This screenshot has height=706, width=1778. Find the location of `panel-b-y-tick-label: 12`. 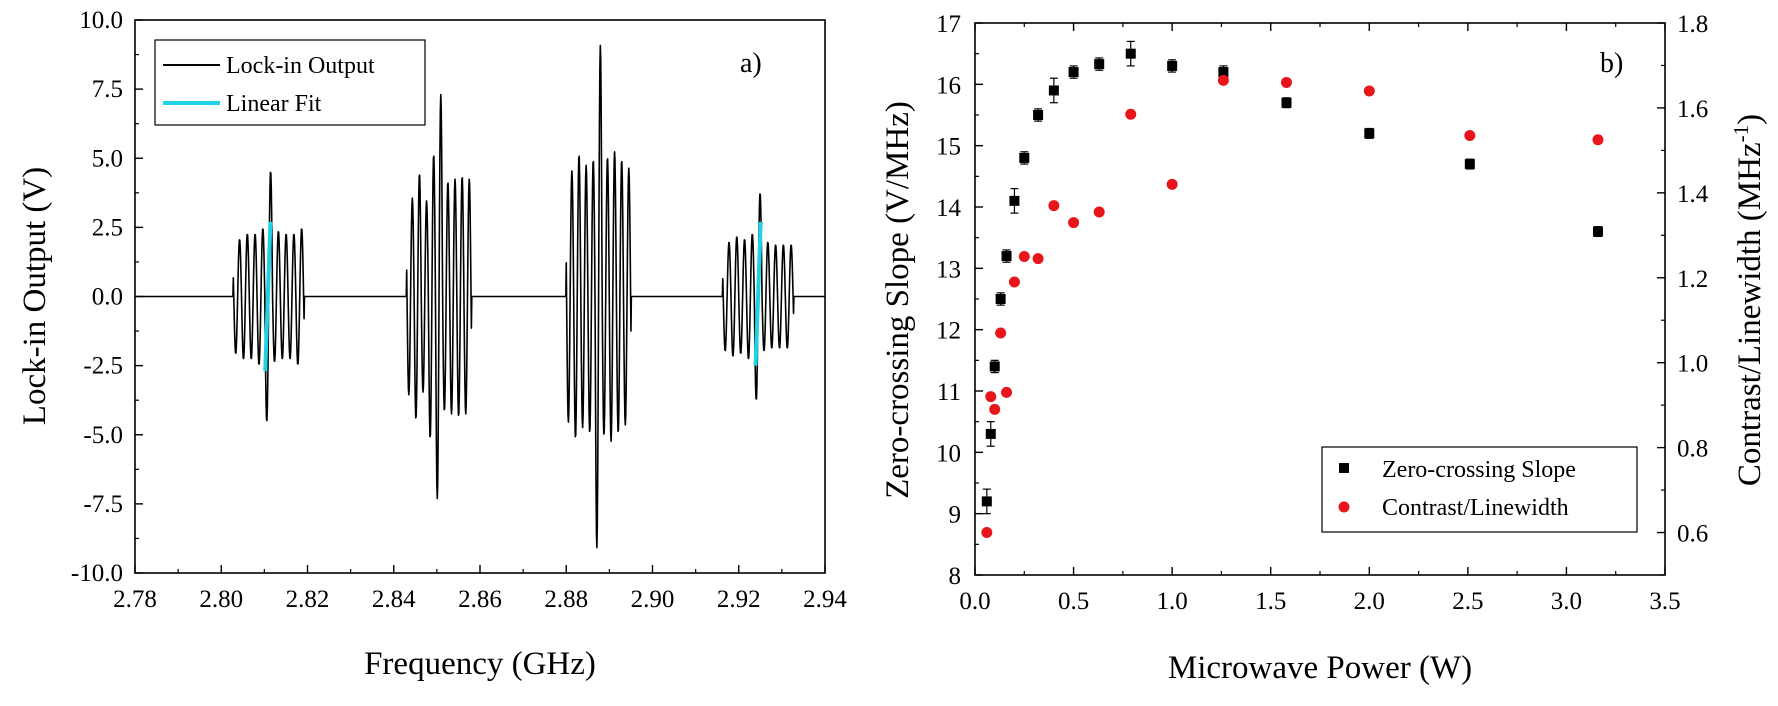

panel-b-y-tick-label: 12 is located at coordinates (948, 331).